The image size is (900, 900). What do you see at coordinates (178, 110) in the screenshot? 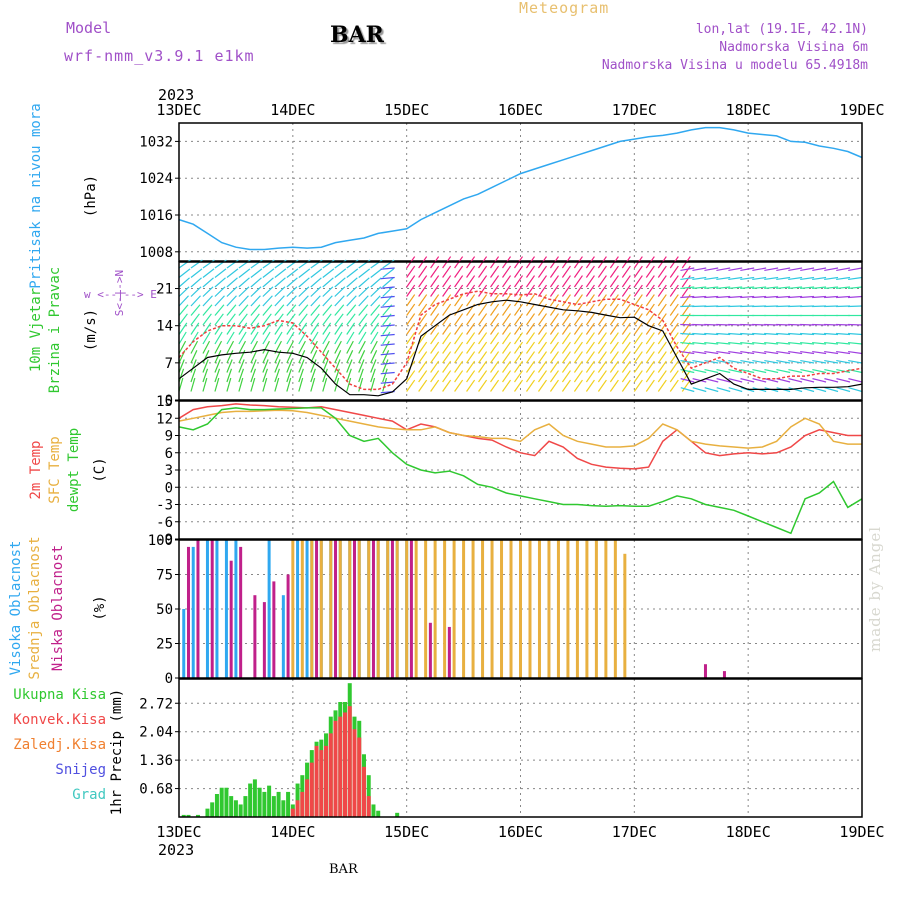
I see `time-label-top: 13DEC` at bounding box center [178, 110].